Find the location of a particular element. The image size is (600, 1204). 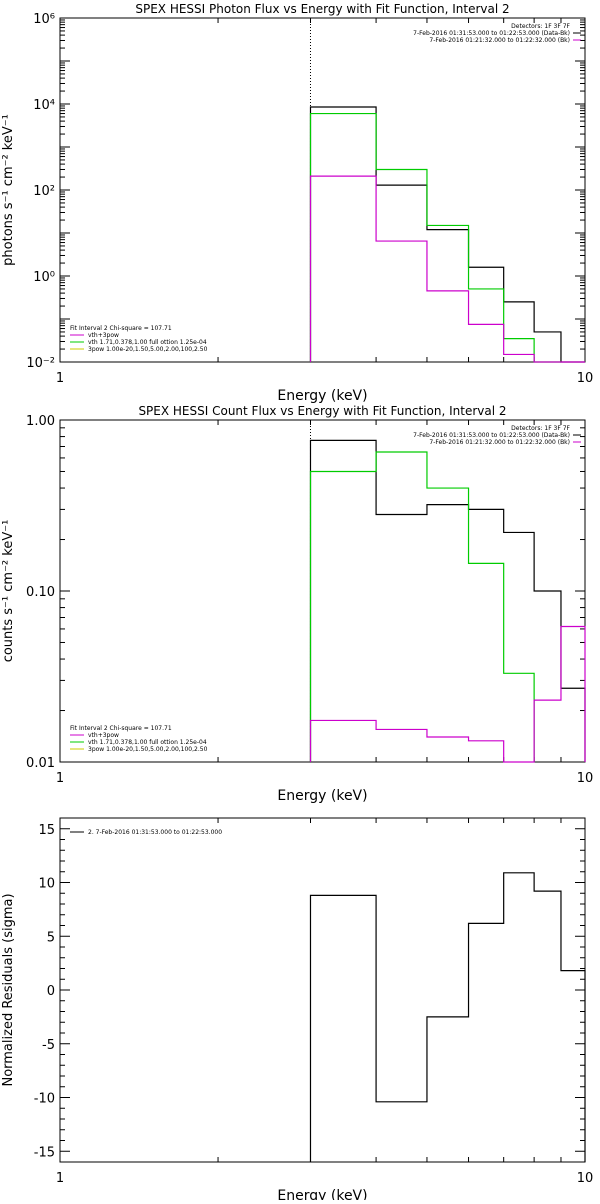

y-tick-label: 0.10 is located at coordinates (40, 592).